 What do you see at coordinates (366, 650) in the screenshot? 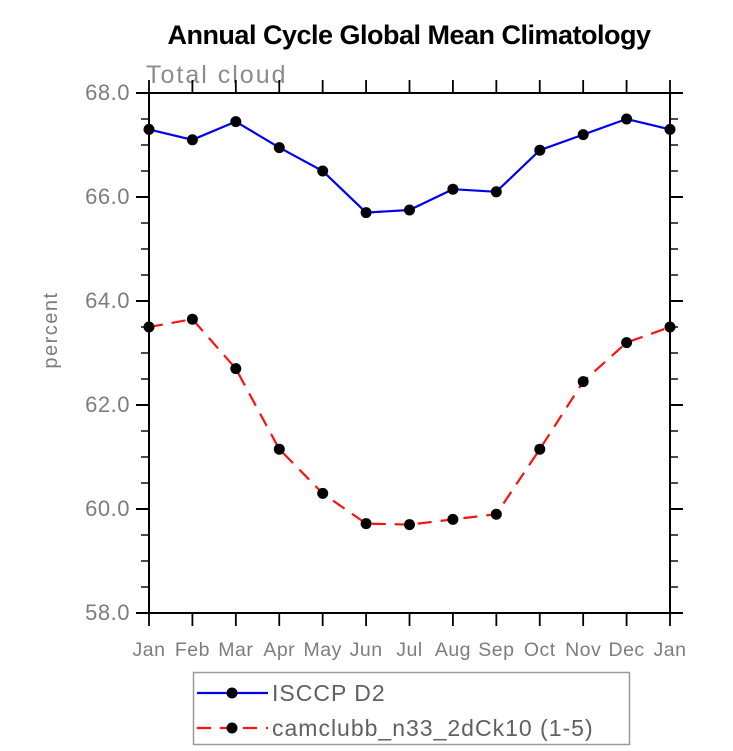
I see `x-tick-label: Jun` at bounding box center [366, 650].